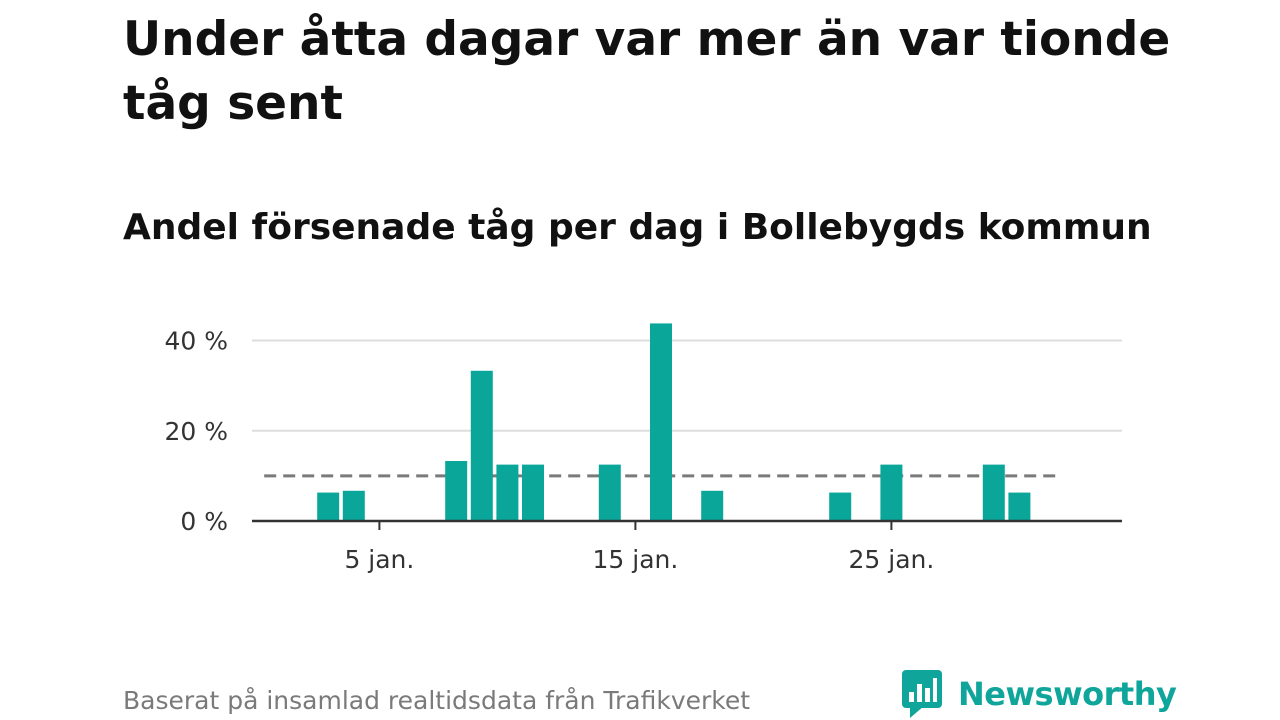 This screenshot has width=1280, height=720. What do you see at coordinates (891, 559) in the screenshot?
I see `x-tick-label: 25 jan.` at bounding box center [891, 559].